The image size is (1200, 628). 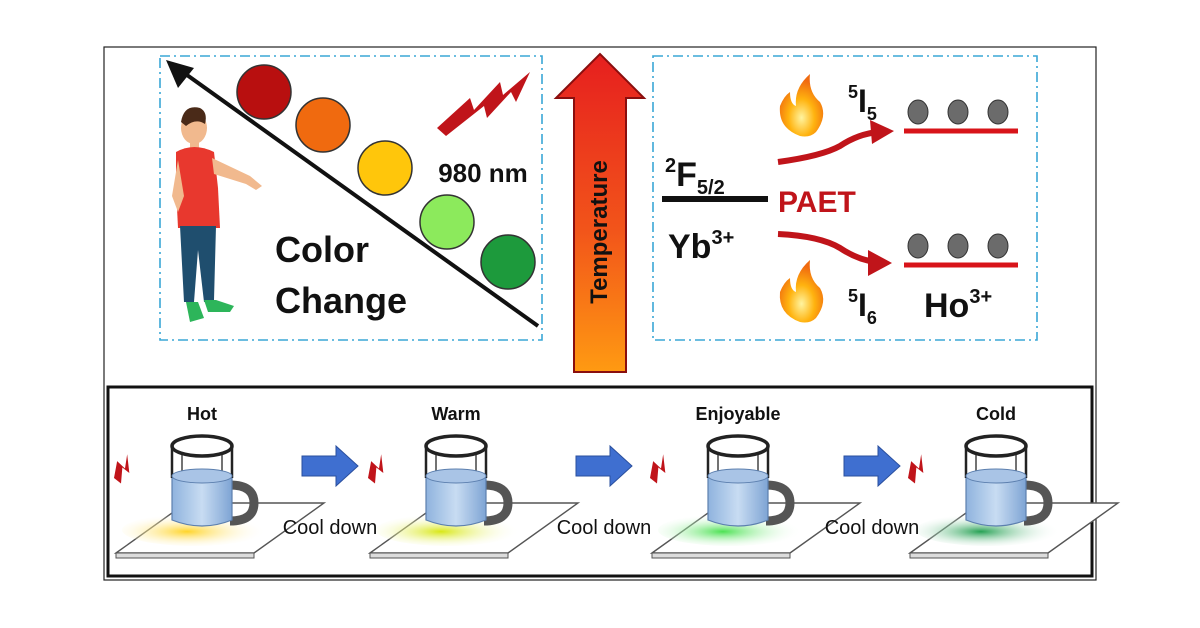 I want to click on color-label-line1: Color, so click(x=322, y=249).